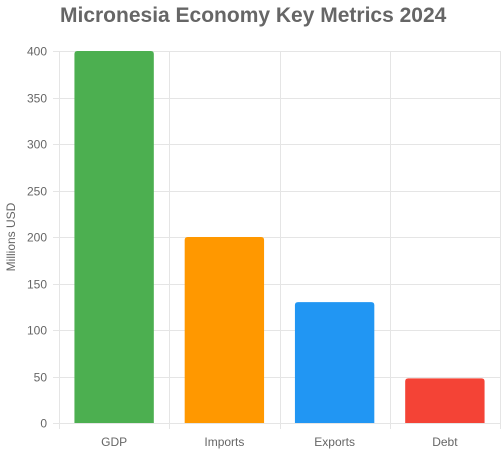 This screenshot has width=502, height=454. What do you see at coordinates (445, 442) in the screenshot?
I see `x-tick-label: Debt` at bounding box center [445, 442].